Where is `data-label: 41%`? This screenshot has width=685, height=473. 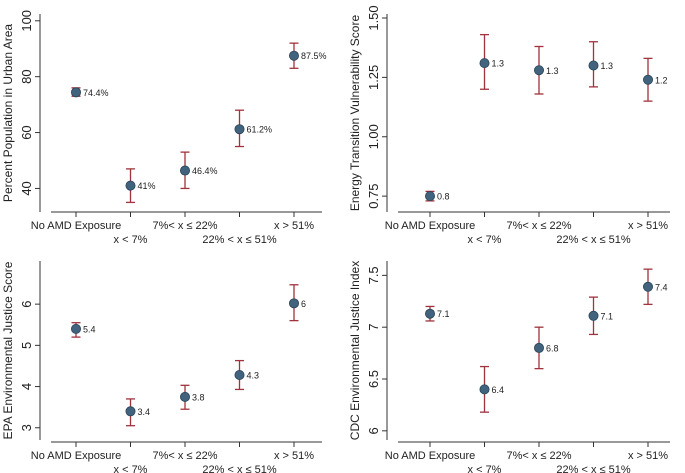
data-label: 41% is located at coordinates (147, 186).